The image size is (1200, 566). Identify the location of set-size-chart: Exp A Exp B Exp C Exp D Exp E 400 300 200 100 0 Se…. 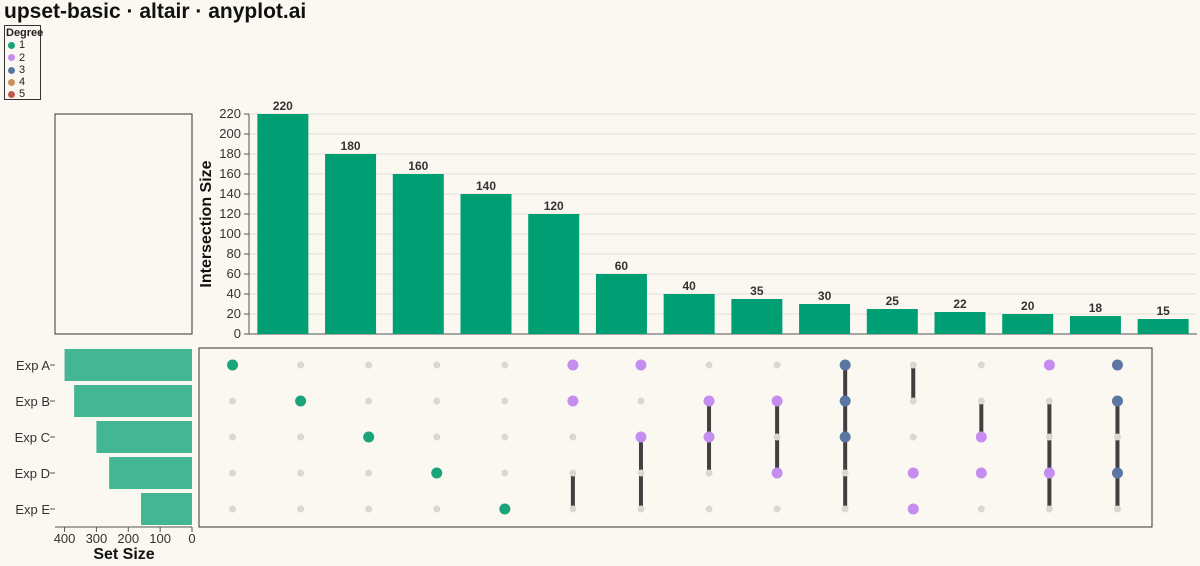
(105, 456).